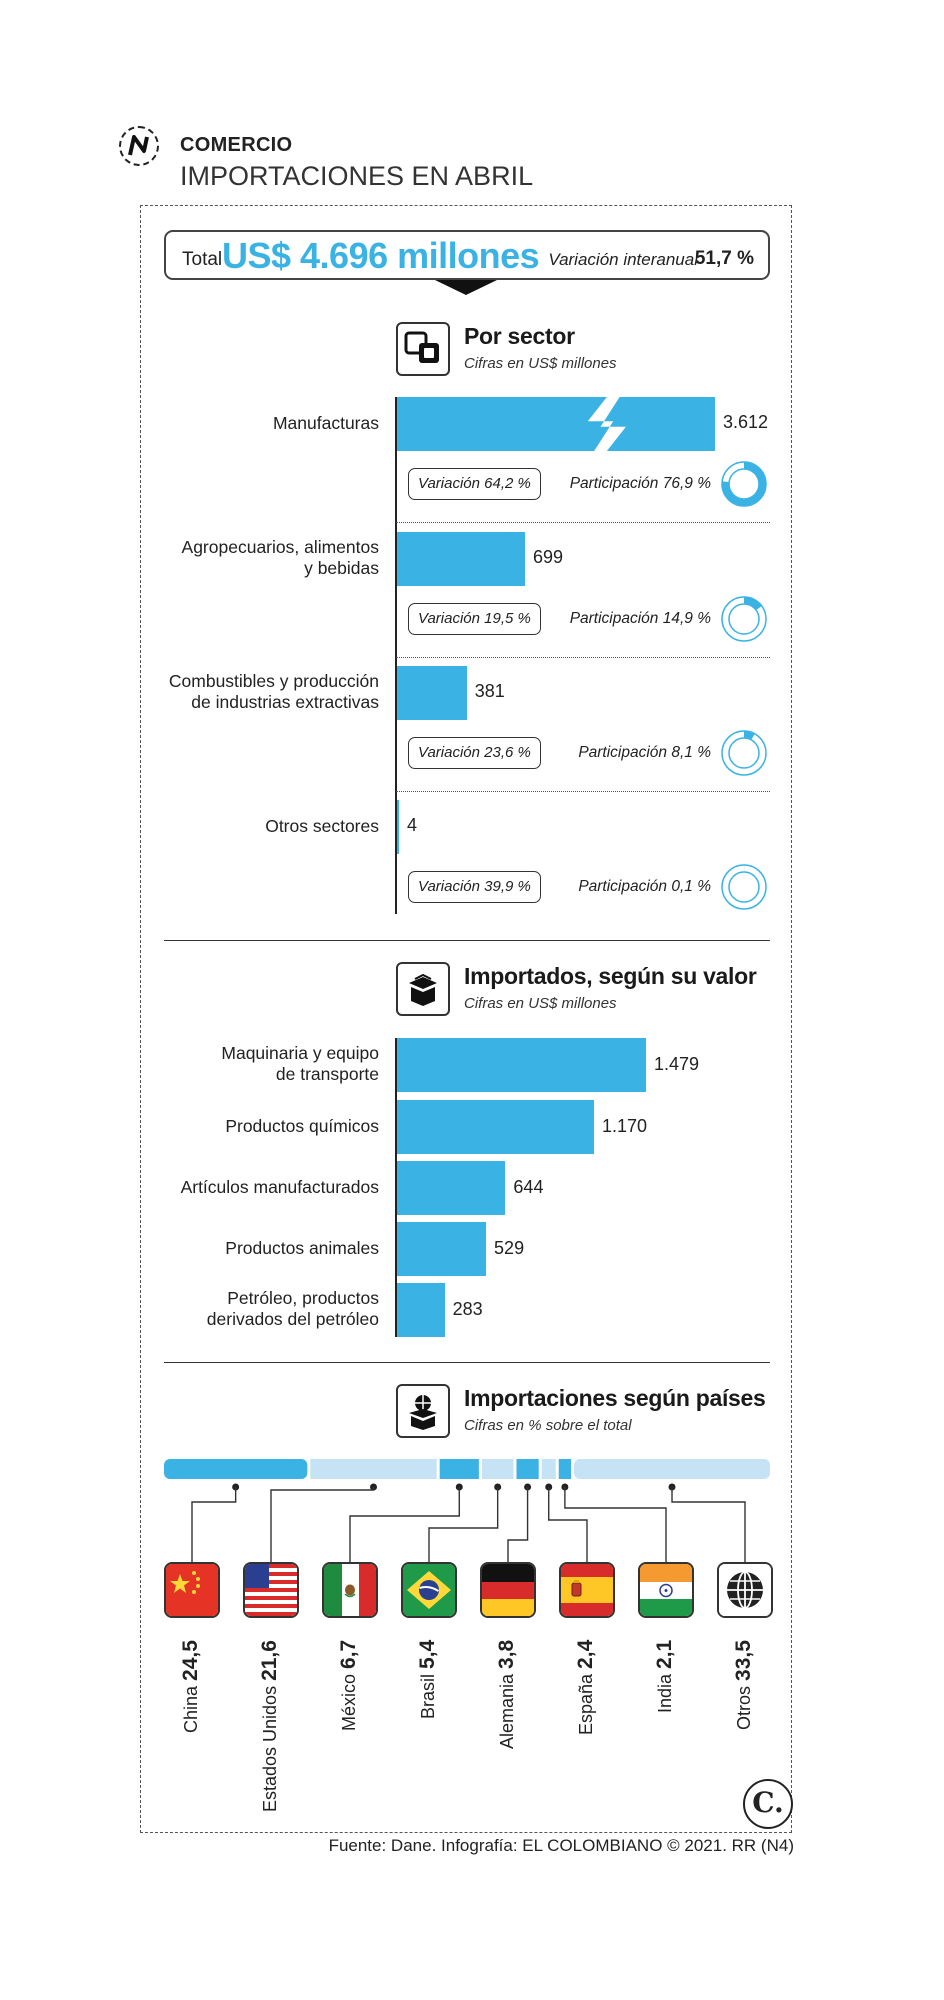 This screenshot has height=2000, width=944. Describe the element at coordinates (665, 1676) in the screenshot. I see `country-label: India 2,1` at that location.